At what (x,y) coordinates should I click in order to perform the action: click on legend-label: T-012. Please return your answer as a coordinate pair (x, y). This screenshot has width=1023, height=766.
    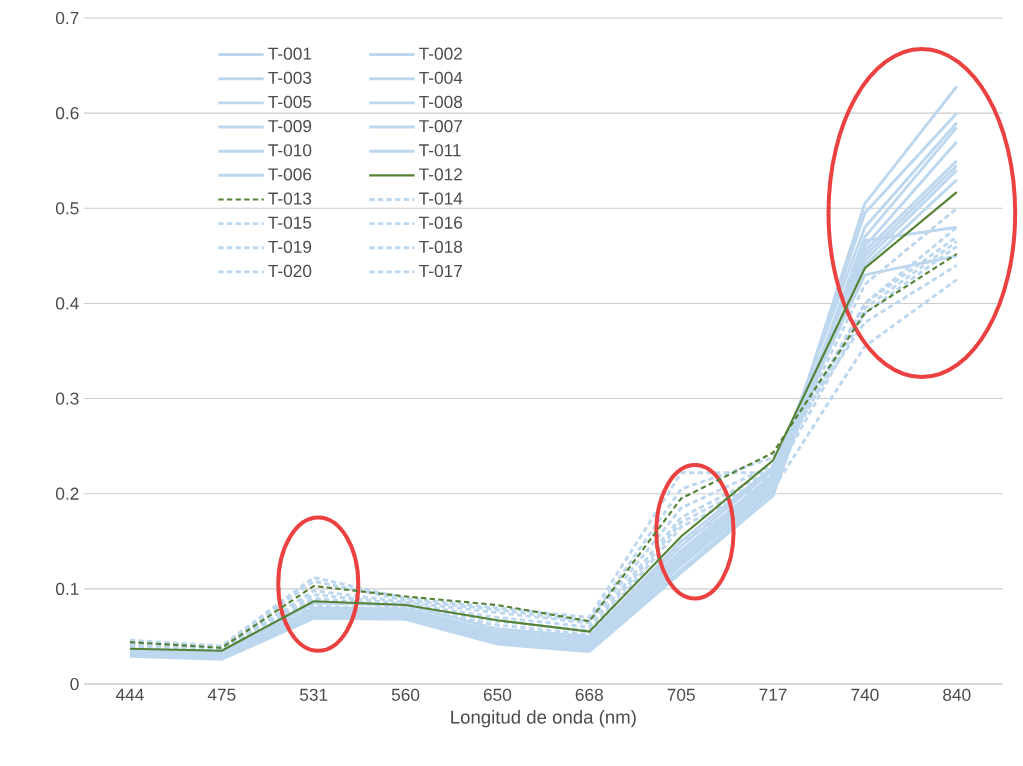
    Looking at the image, I should click on (440, 174).